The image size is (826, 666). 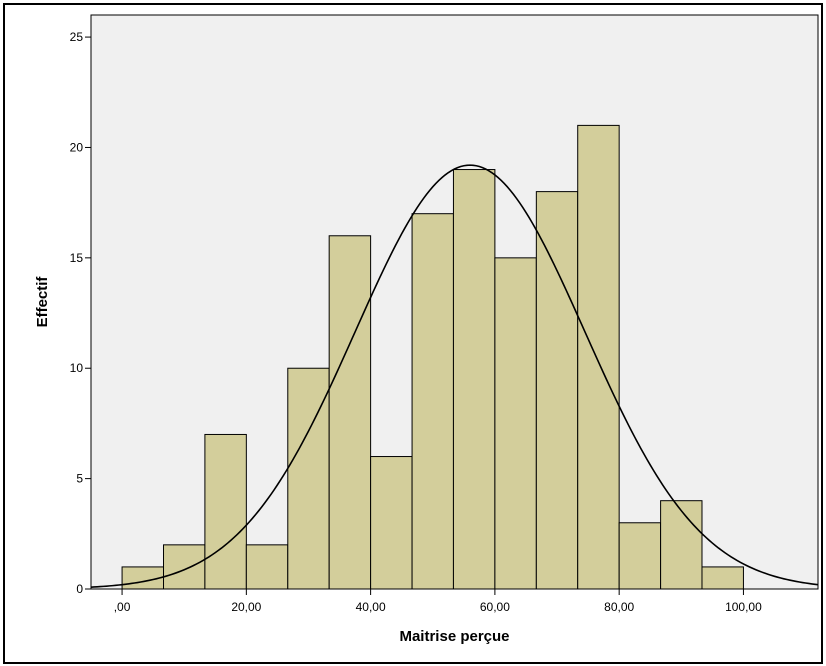 What do you see at coordinates (77, 37) in the screenshot?
I see `y-tick-label-5: 25` at bounding box center [77, 37].